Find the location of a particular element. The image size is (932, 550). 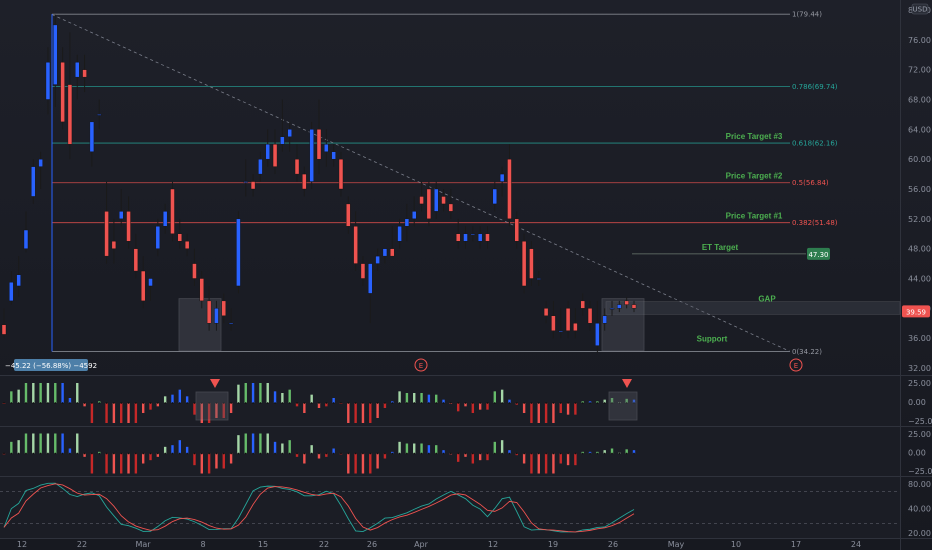

osc3-tick-label: 20.00 is located at coordinates (919, 533).